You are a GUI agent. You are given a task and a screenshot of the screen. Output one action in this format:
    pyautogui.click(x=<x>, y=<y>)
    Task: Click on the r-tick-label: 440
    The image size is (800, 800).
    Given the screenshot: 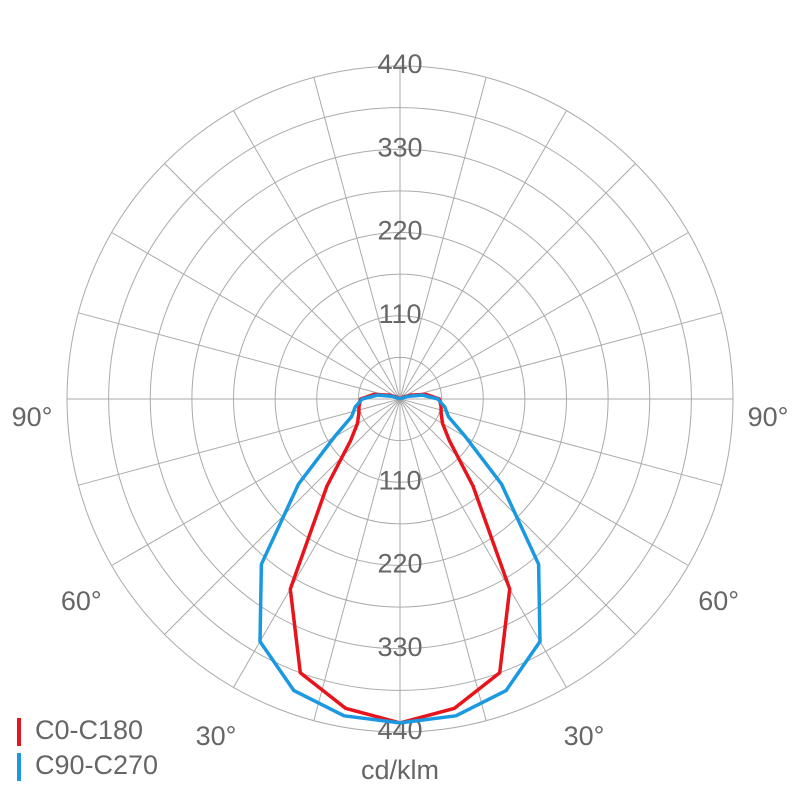 What is the action you would take?
    pyautogui.click(x=399, y=64)
    